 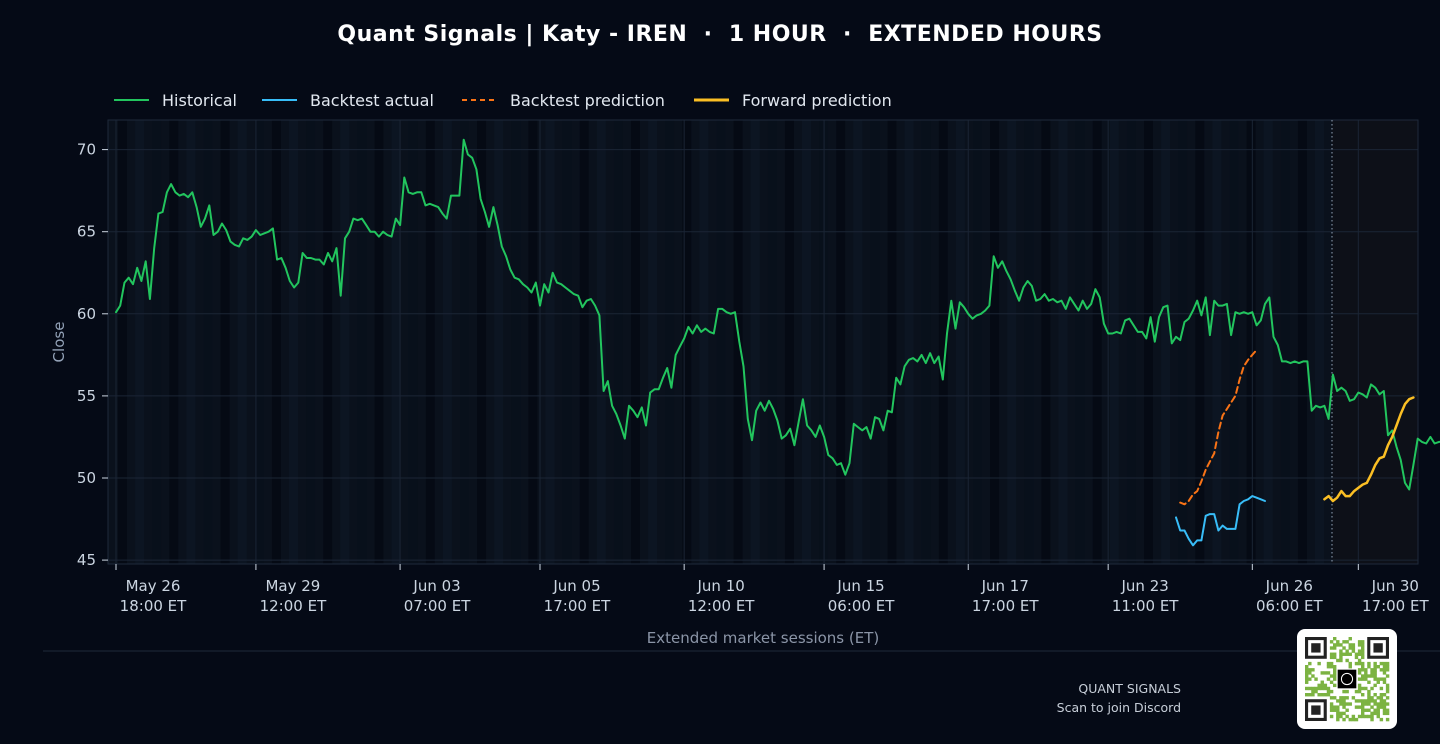 I want to click on x-tick-label: 17:00 ET, so click(x=577, y=606).